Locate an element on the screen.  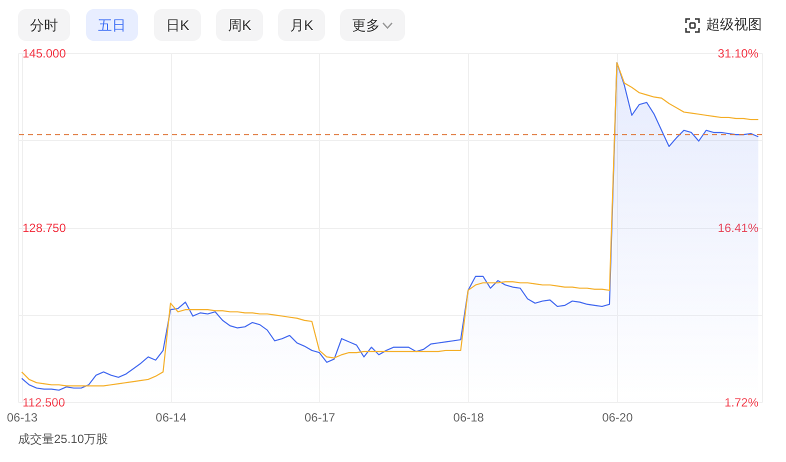
text: 分时 is located at coordinates (44, 25).